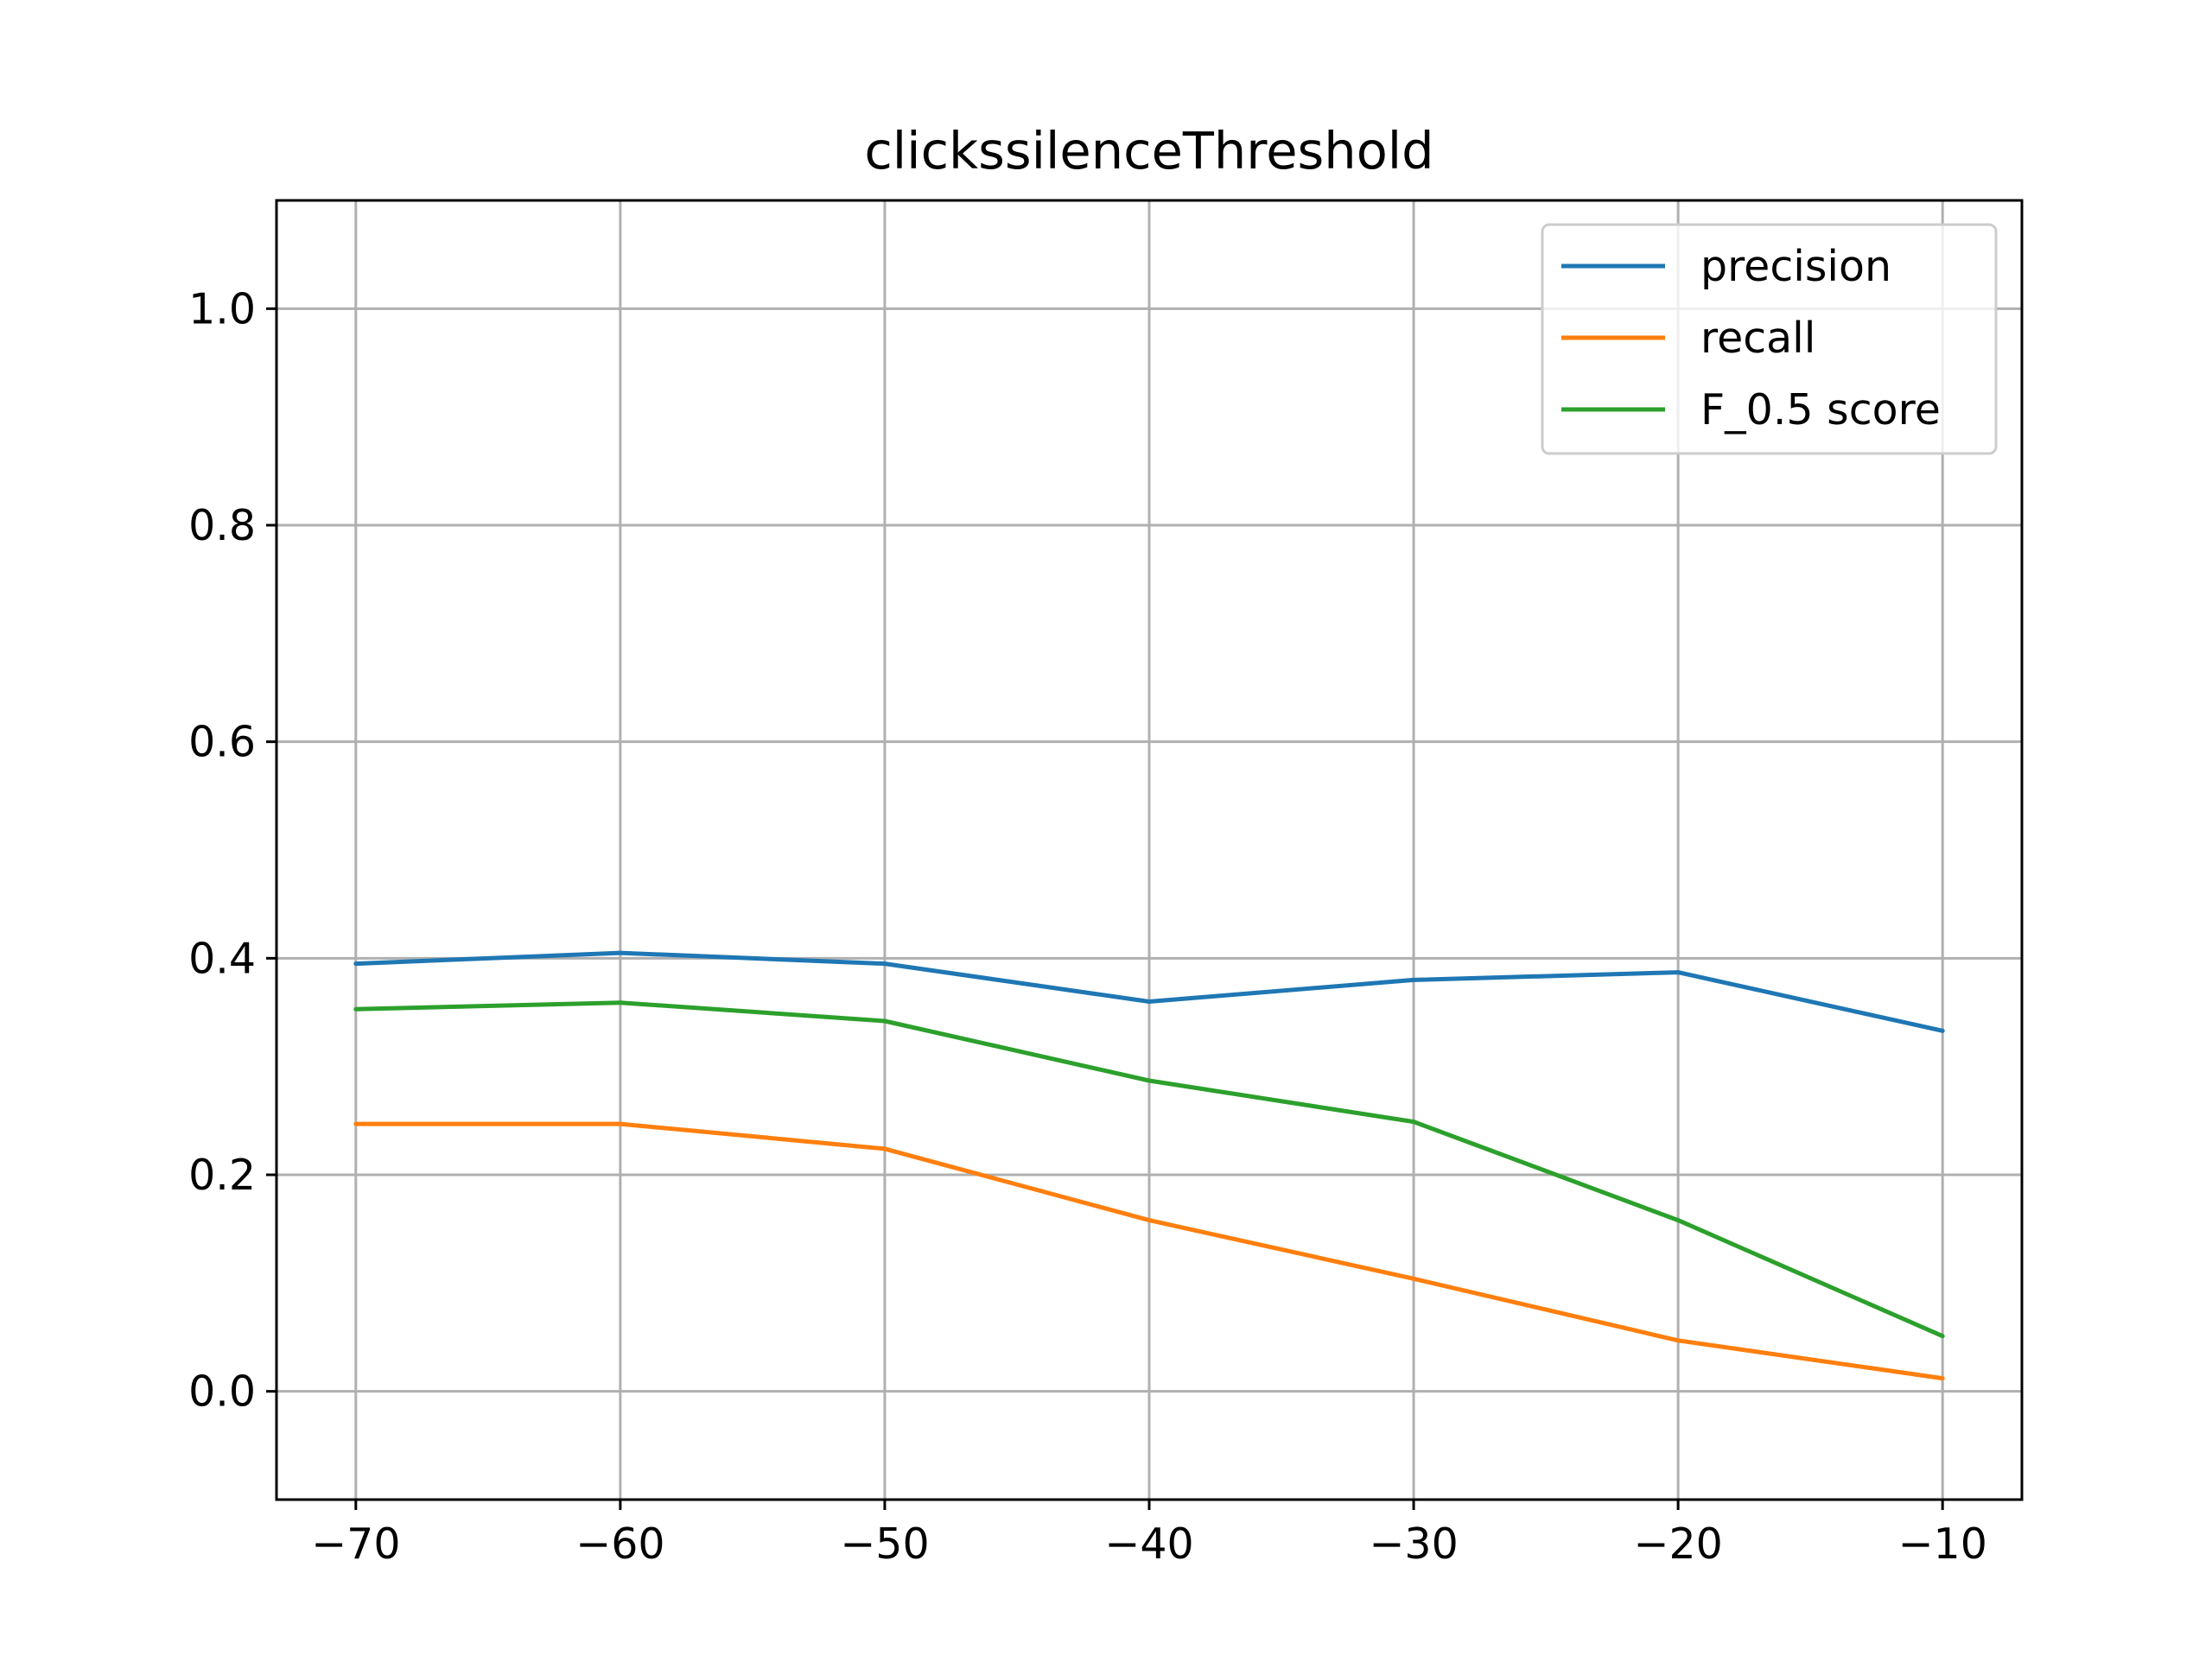 The image size is (2212, 1662). Describe the element at coordinates (1820, 410) in the screenshot. I see `legend-label-f-0-5-score: F_0.5 score` at that location.